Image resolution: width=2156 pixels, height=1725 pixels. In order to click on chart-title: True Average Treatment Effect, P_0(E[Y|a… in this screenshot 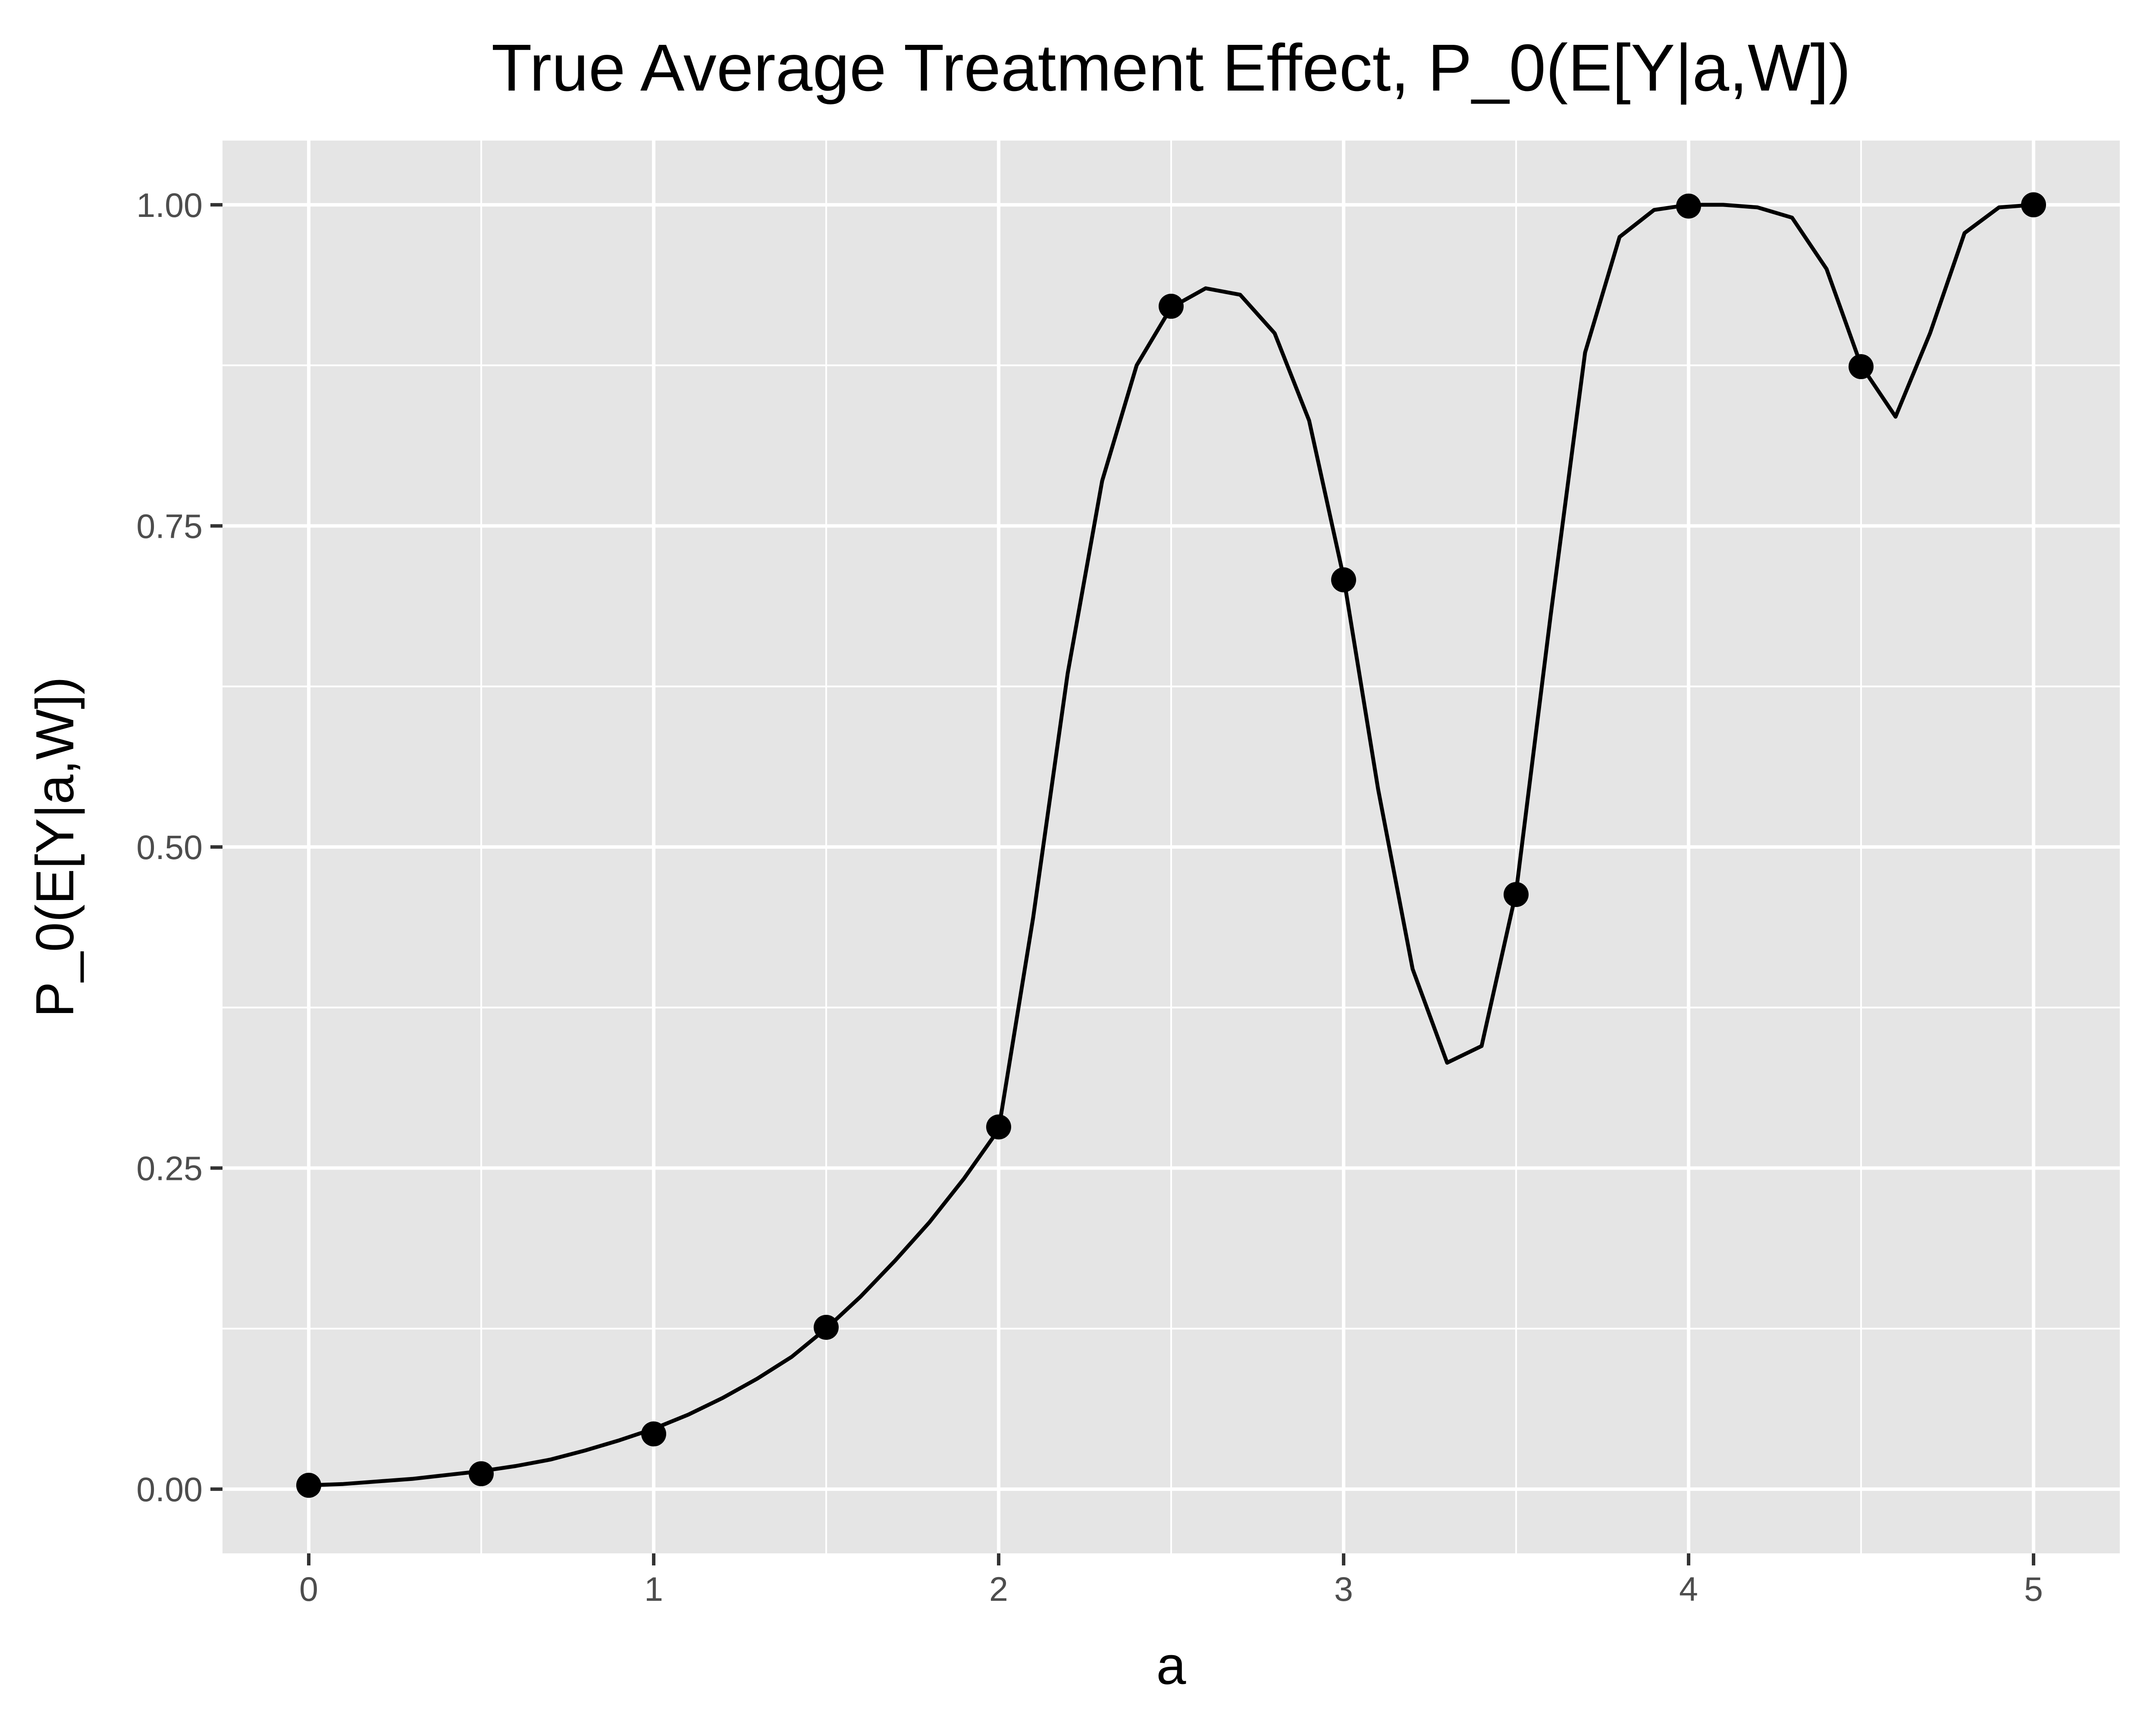, I will do `click(1171, 68)`.